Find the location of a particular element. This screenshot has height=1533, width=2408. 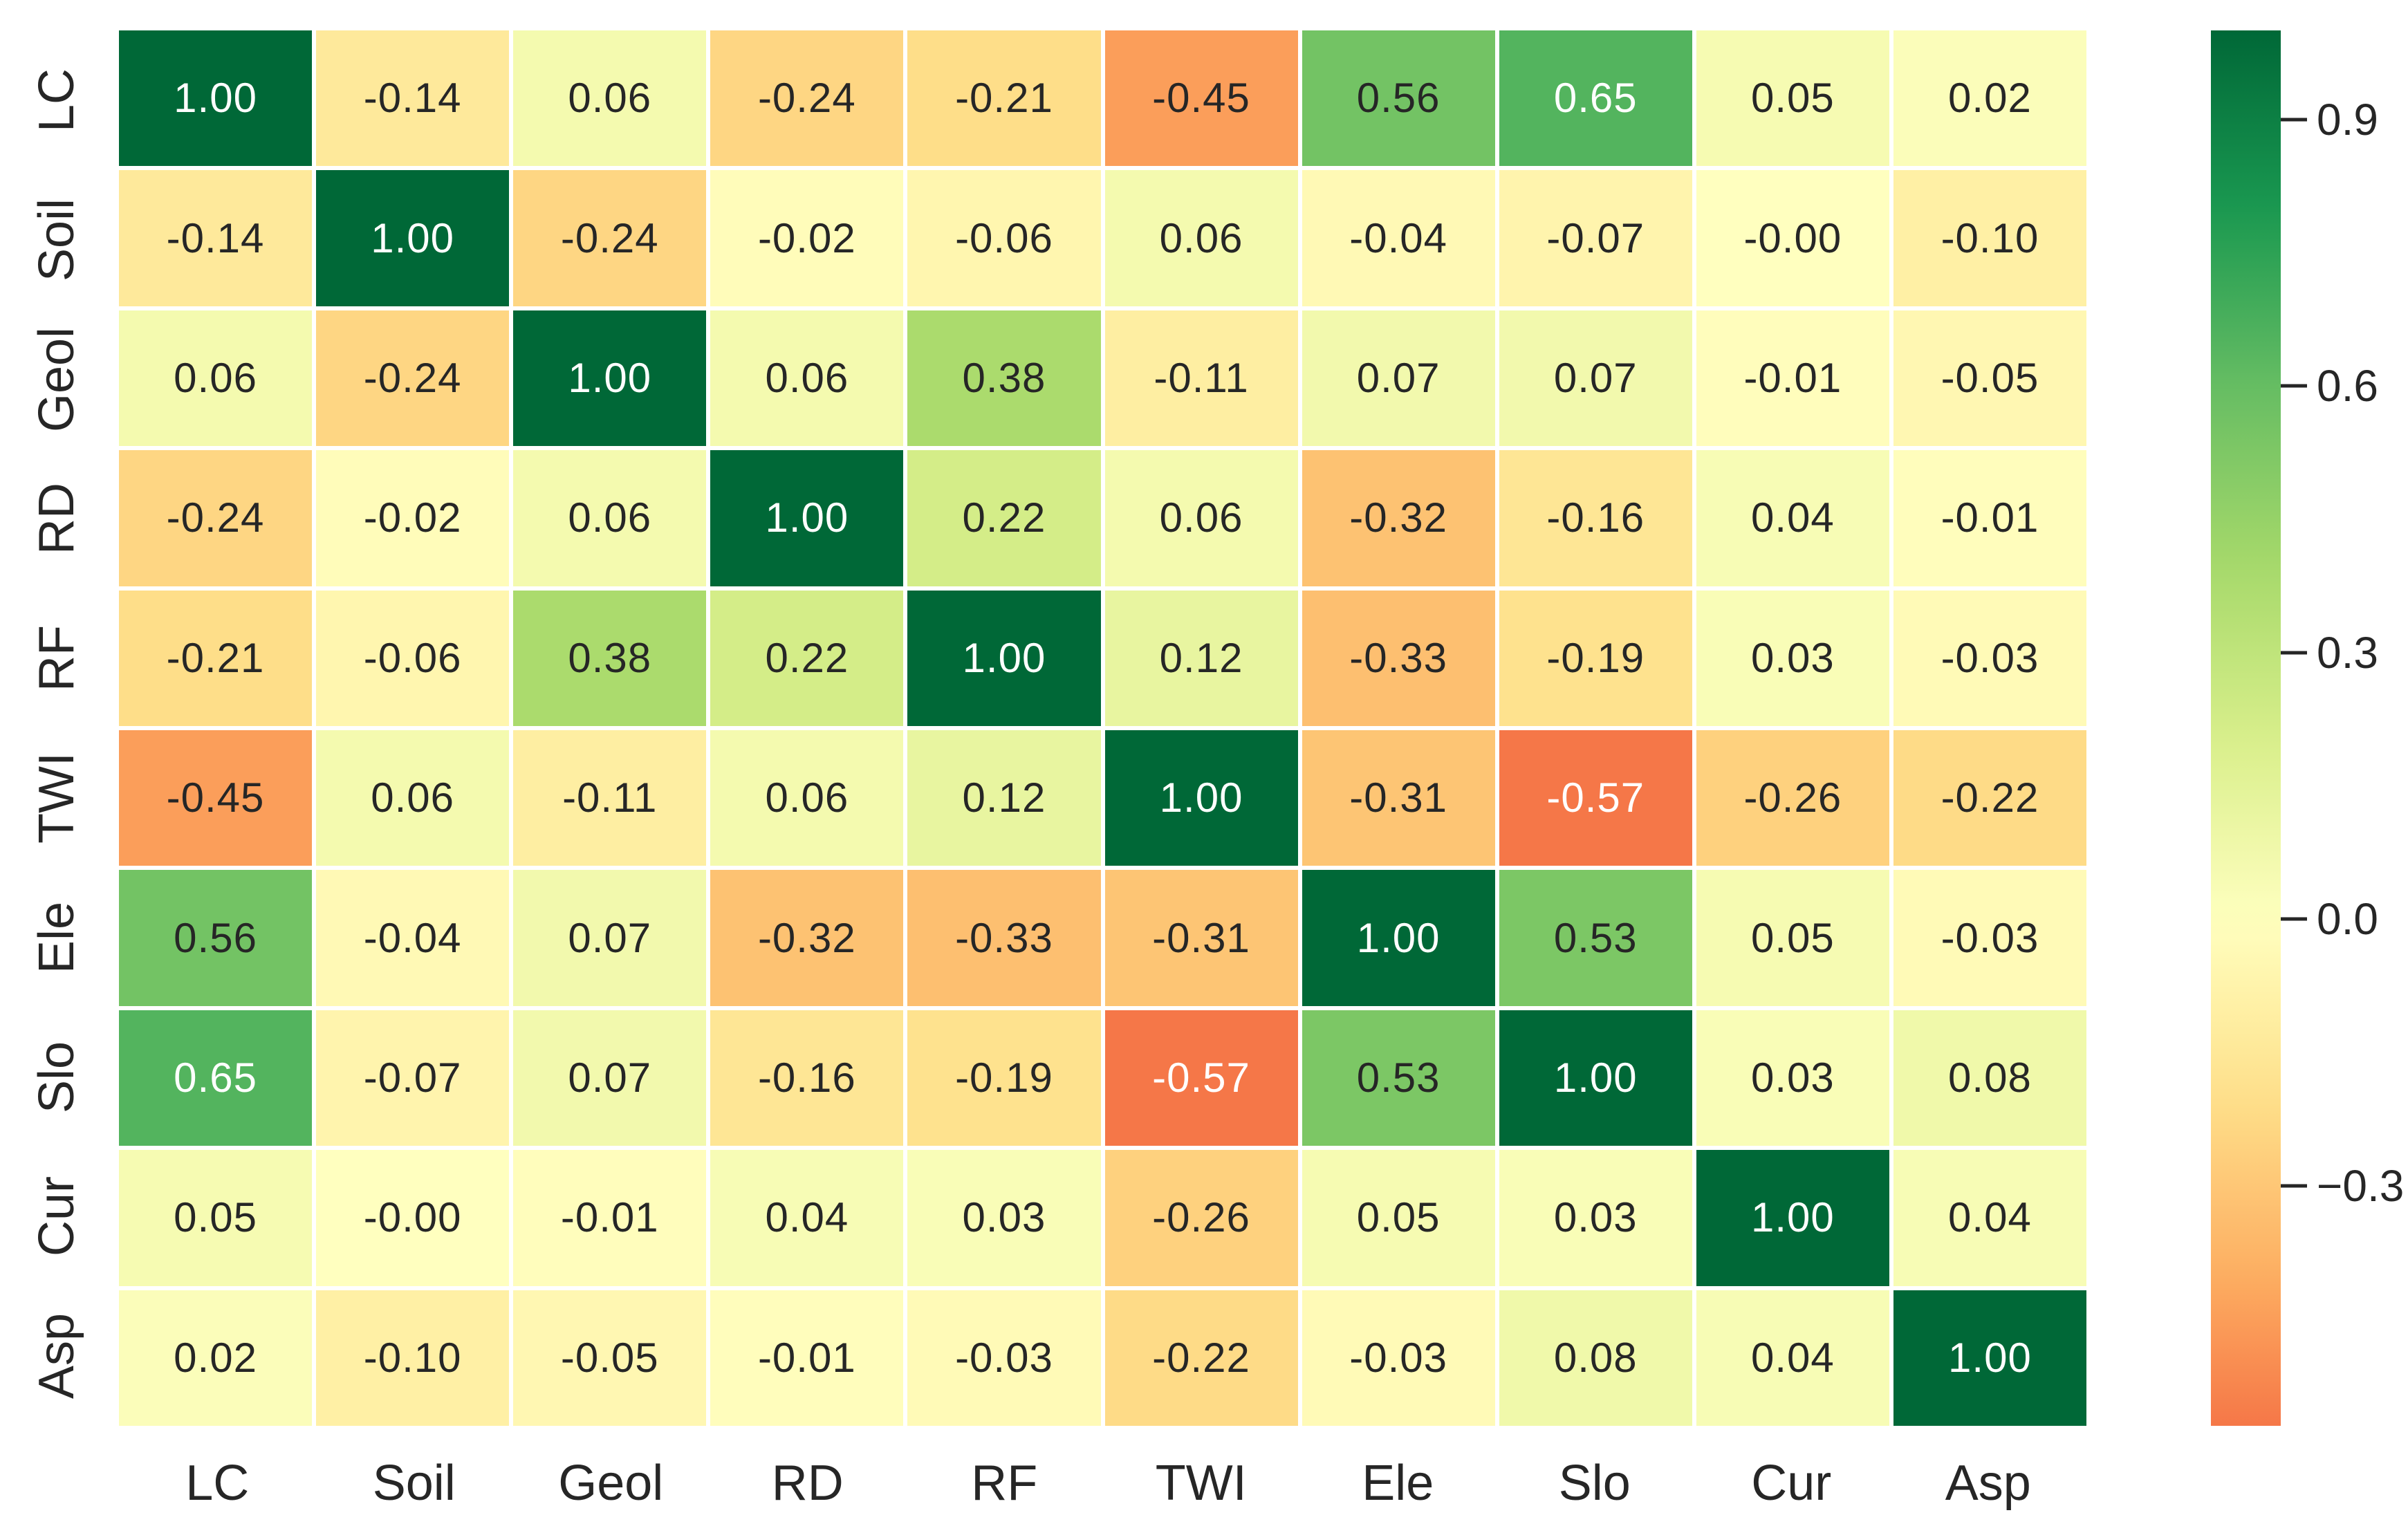

y-tick-text: Slo is located at coordinates (56, 1077).